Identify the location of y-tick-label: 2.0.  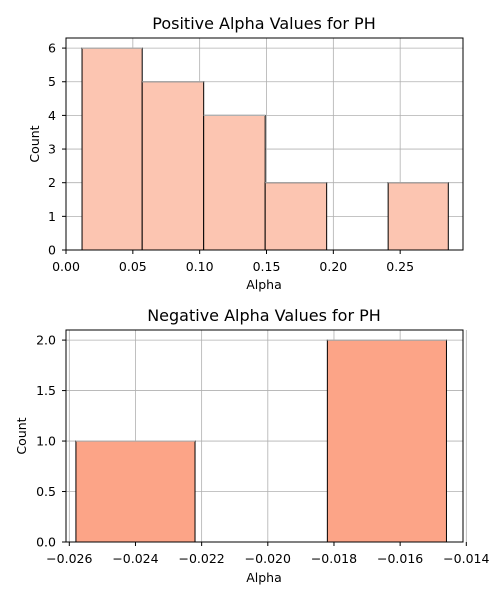
(46, 340).